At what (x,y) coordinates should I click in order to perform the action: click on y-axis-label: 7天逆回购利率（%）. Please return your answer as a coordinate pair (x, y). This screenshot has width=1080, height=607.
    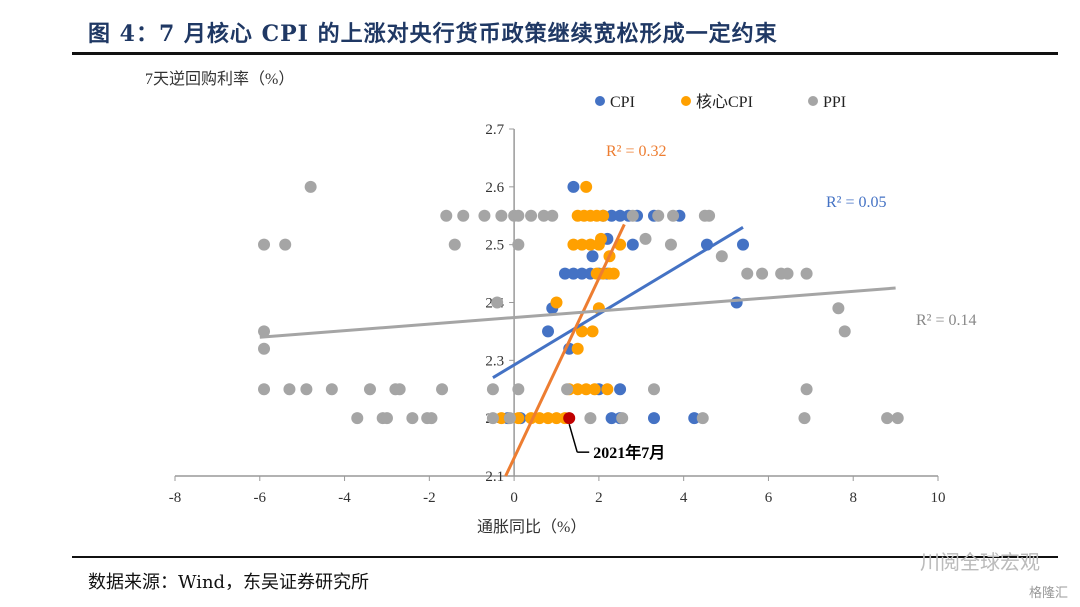
    Looking at the image, I should click on (219, 79).